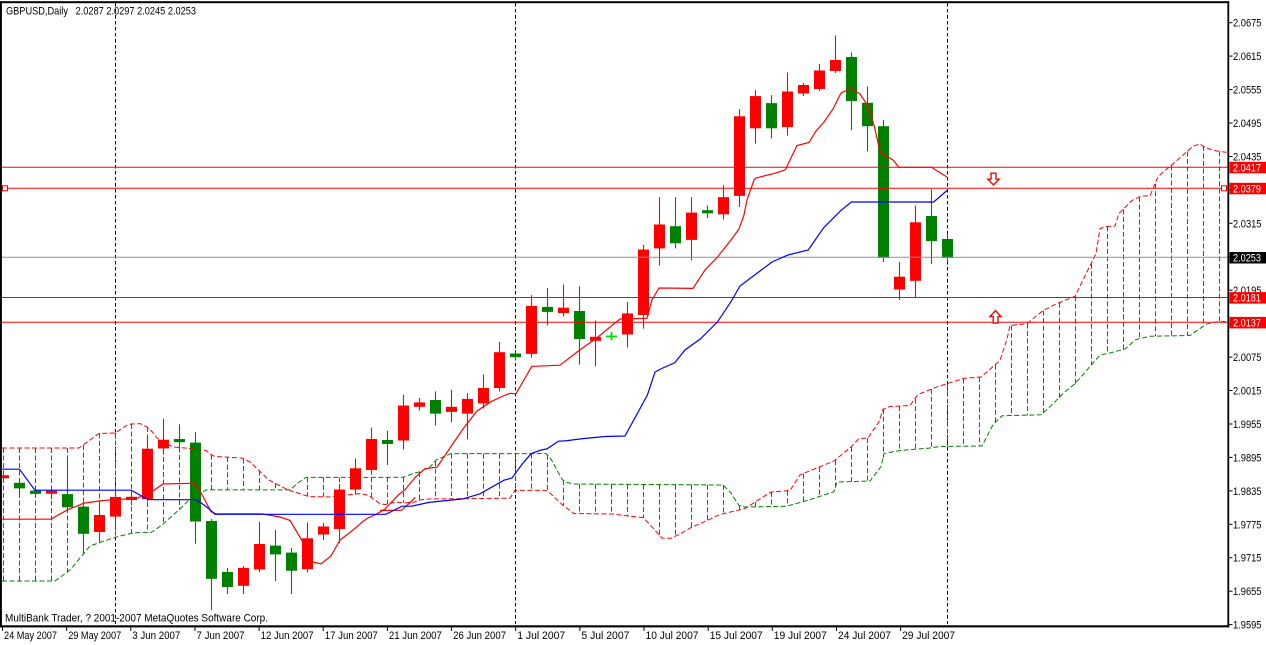  What do you see at coordinates (1247, 224) in the screenshot?
I see `svg-text: 2.0315` at bounding box center [1247, 224].